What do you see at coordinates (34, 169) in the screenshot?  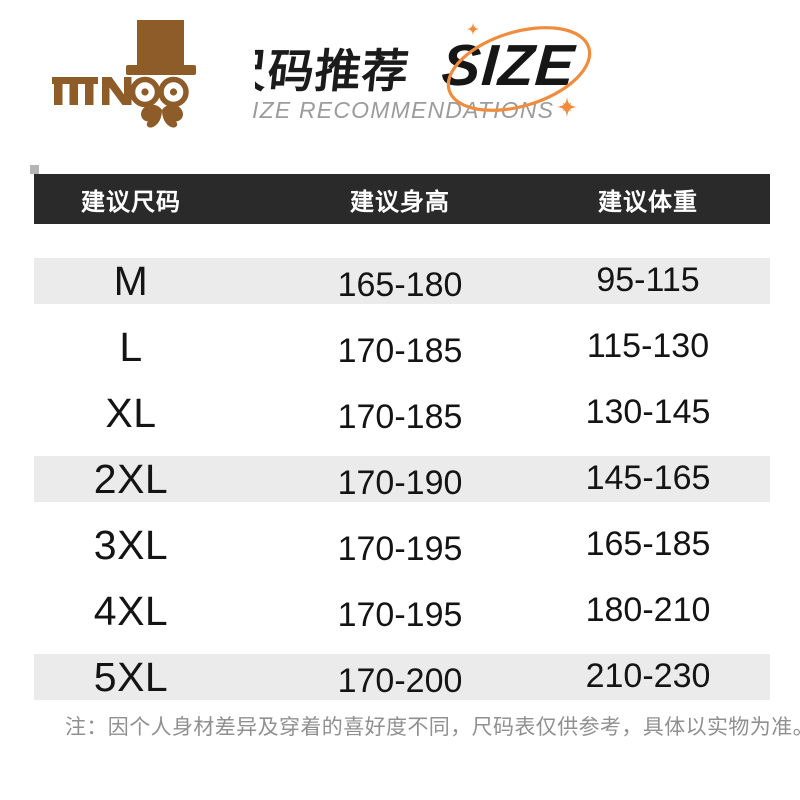 I see `corner-chip-decoration` at bounding box center [34, 169].